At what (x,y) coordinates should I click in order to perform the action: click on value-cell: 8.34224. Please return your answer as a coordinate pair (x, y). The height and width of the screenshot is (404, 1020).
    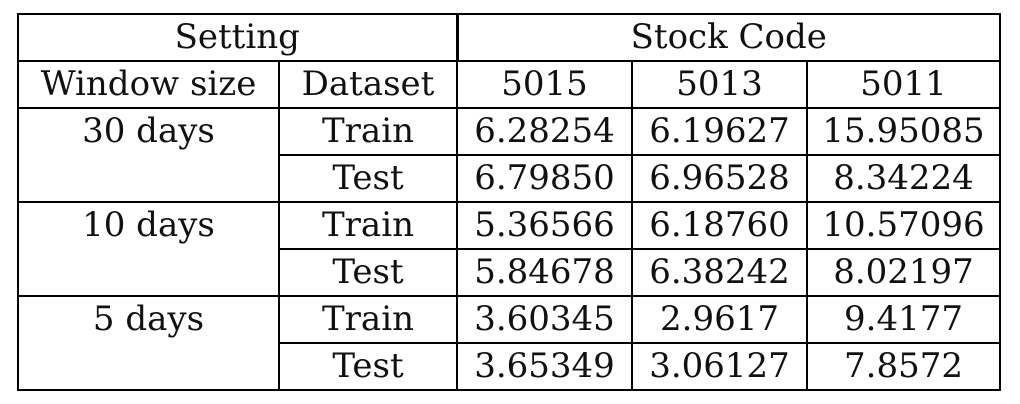
    Looking at the image, I should click on (903, 178).